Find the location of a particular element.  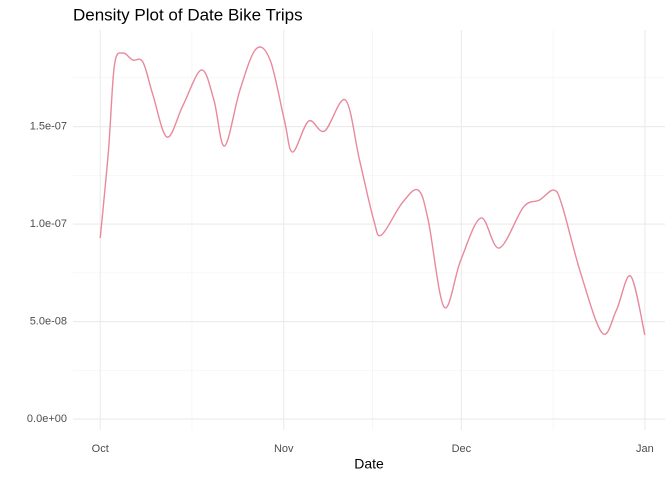

x-tick-label: Jan is located at coordinates (645, 449).